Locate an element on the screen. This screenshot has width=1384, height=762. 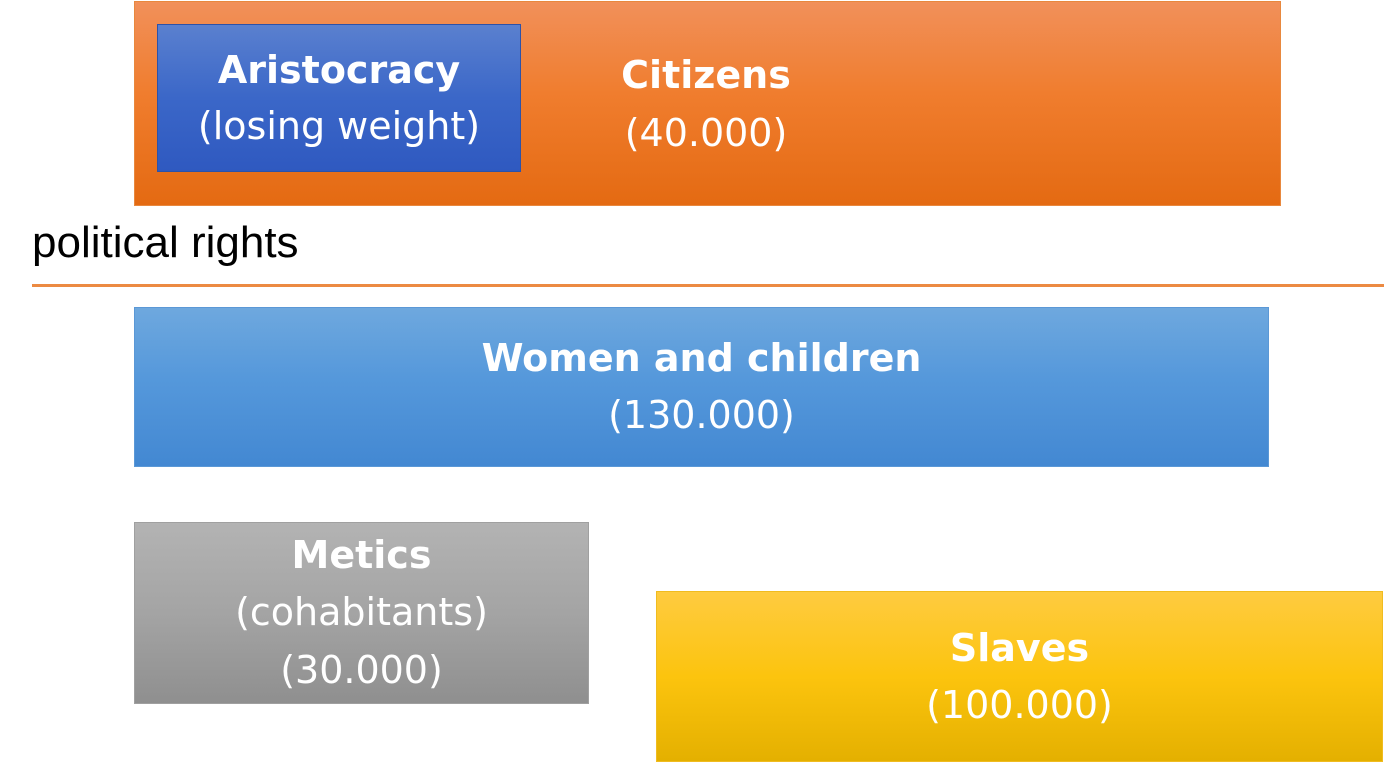
citizens-title: Citizens is located at coordinates (706, 75).